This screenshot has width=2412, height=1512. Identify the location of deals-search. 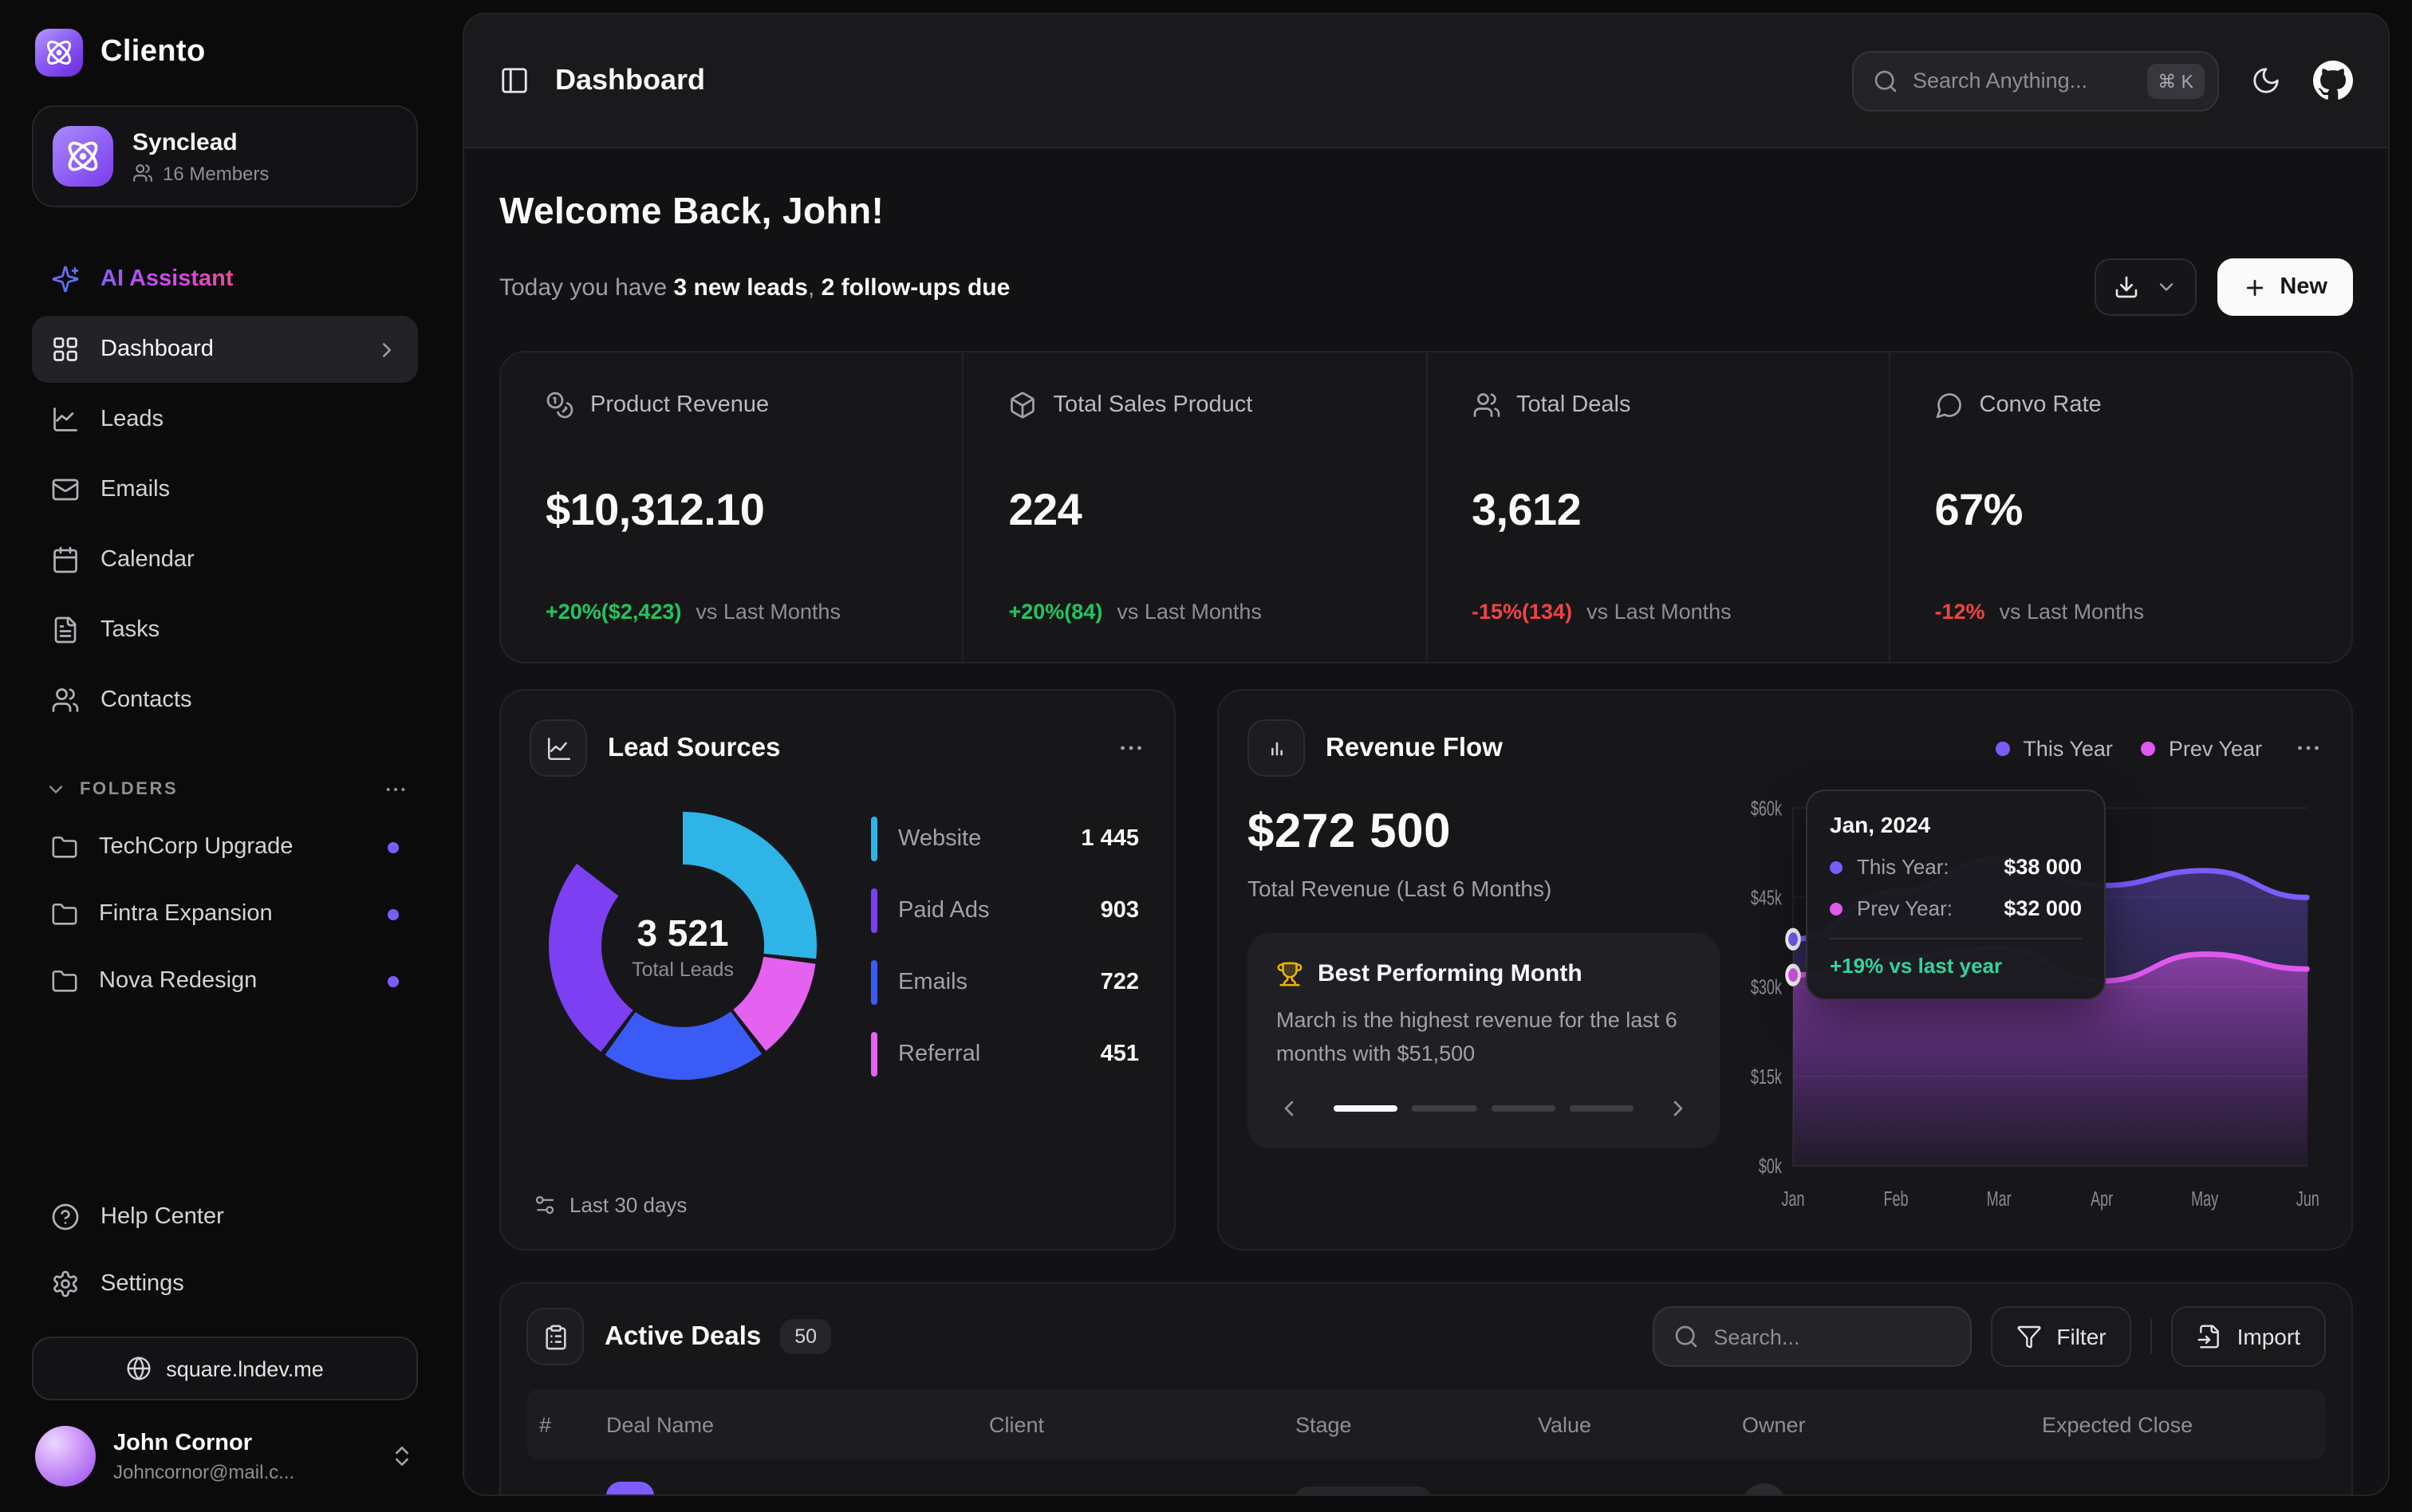
(1813, 1336).